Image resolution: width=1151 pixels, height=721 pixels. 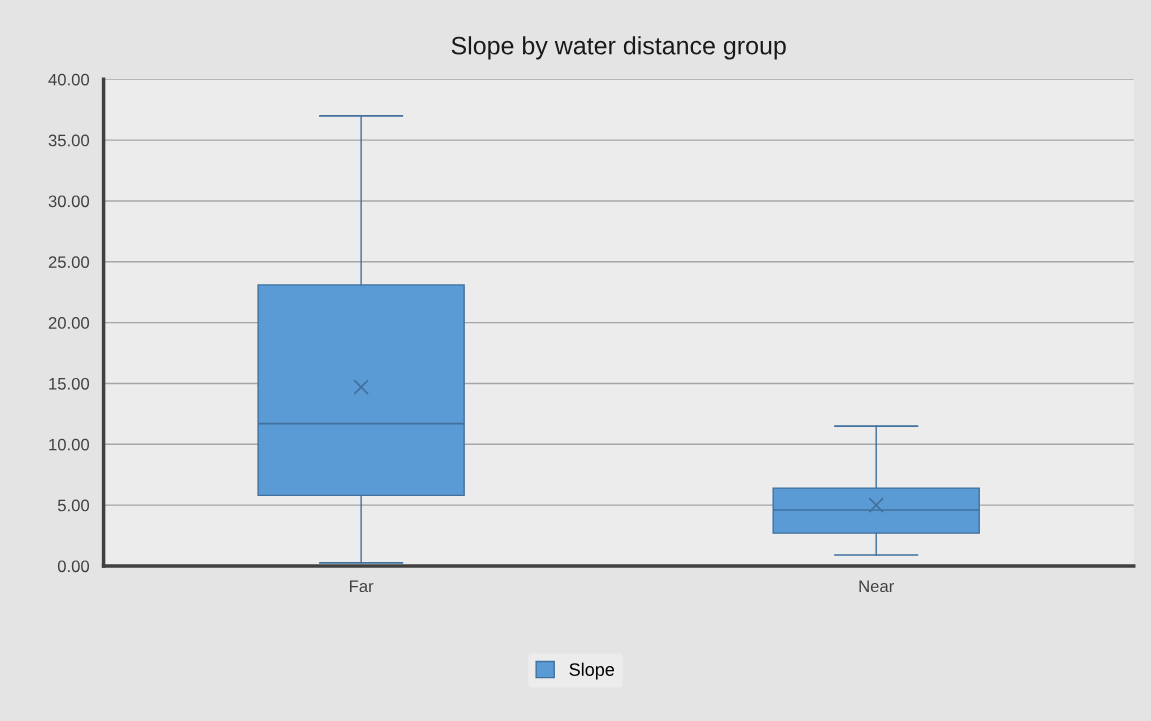 What do you see at coordinates (876, 586) in the screenshot?
I see `x-tick-label: Near` at bounding box center [876, 586].